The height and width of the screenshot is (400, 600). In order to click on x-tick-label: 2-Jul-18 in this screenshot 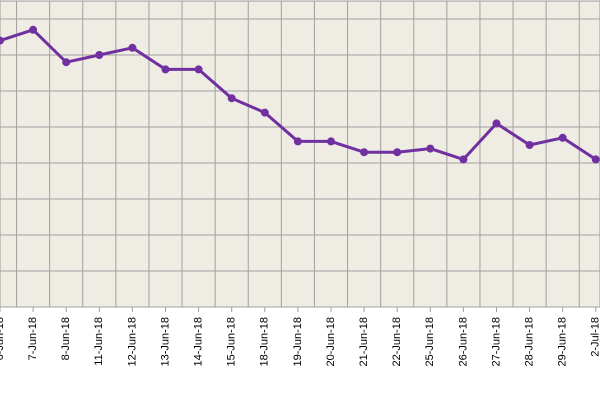, I will do `click(595, 337)`.